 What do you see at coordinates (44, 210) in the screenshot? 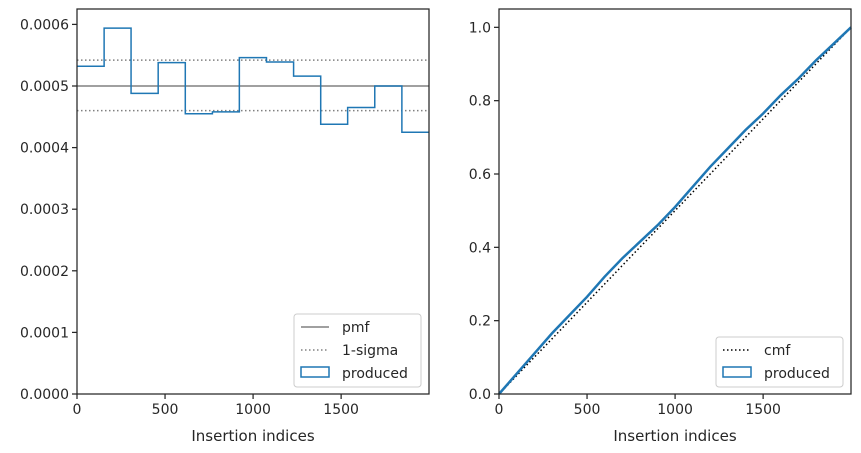
I see `left-y-tick-label: 0.0003` at bounding box center [44, 210].